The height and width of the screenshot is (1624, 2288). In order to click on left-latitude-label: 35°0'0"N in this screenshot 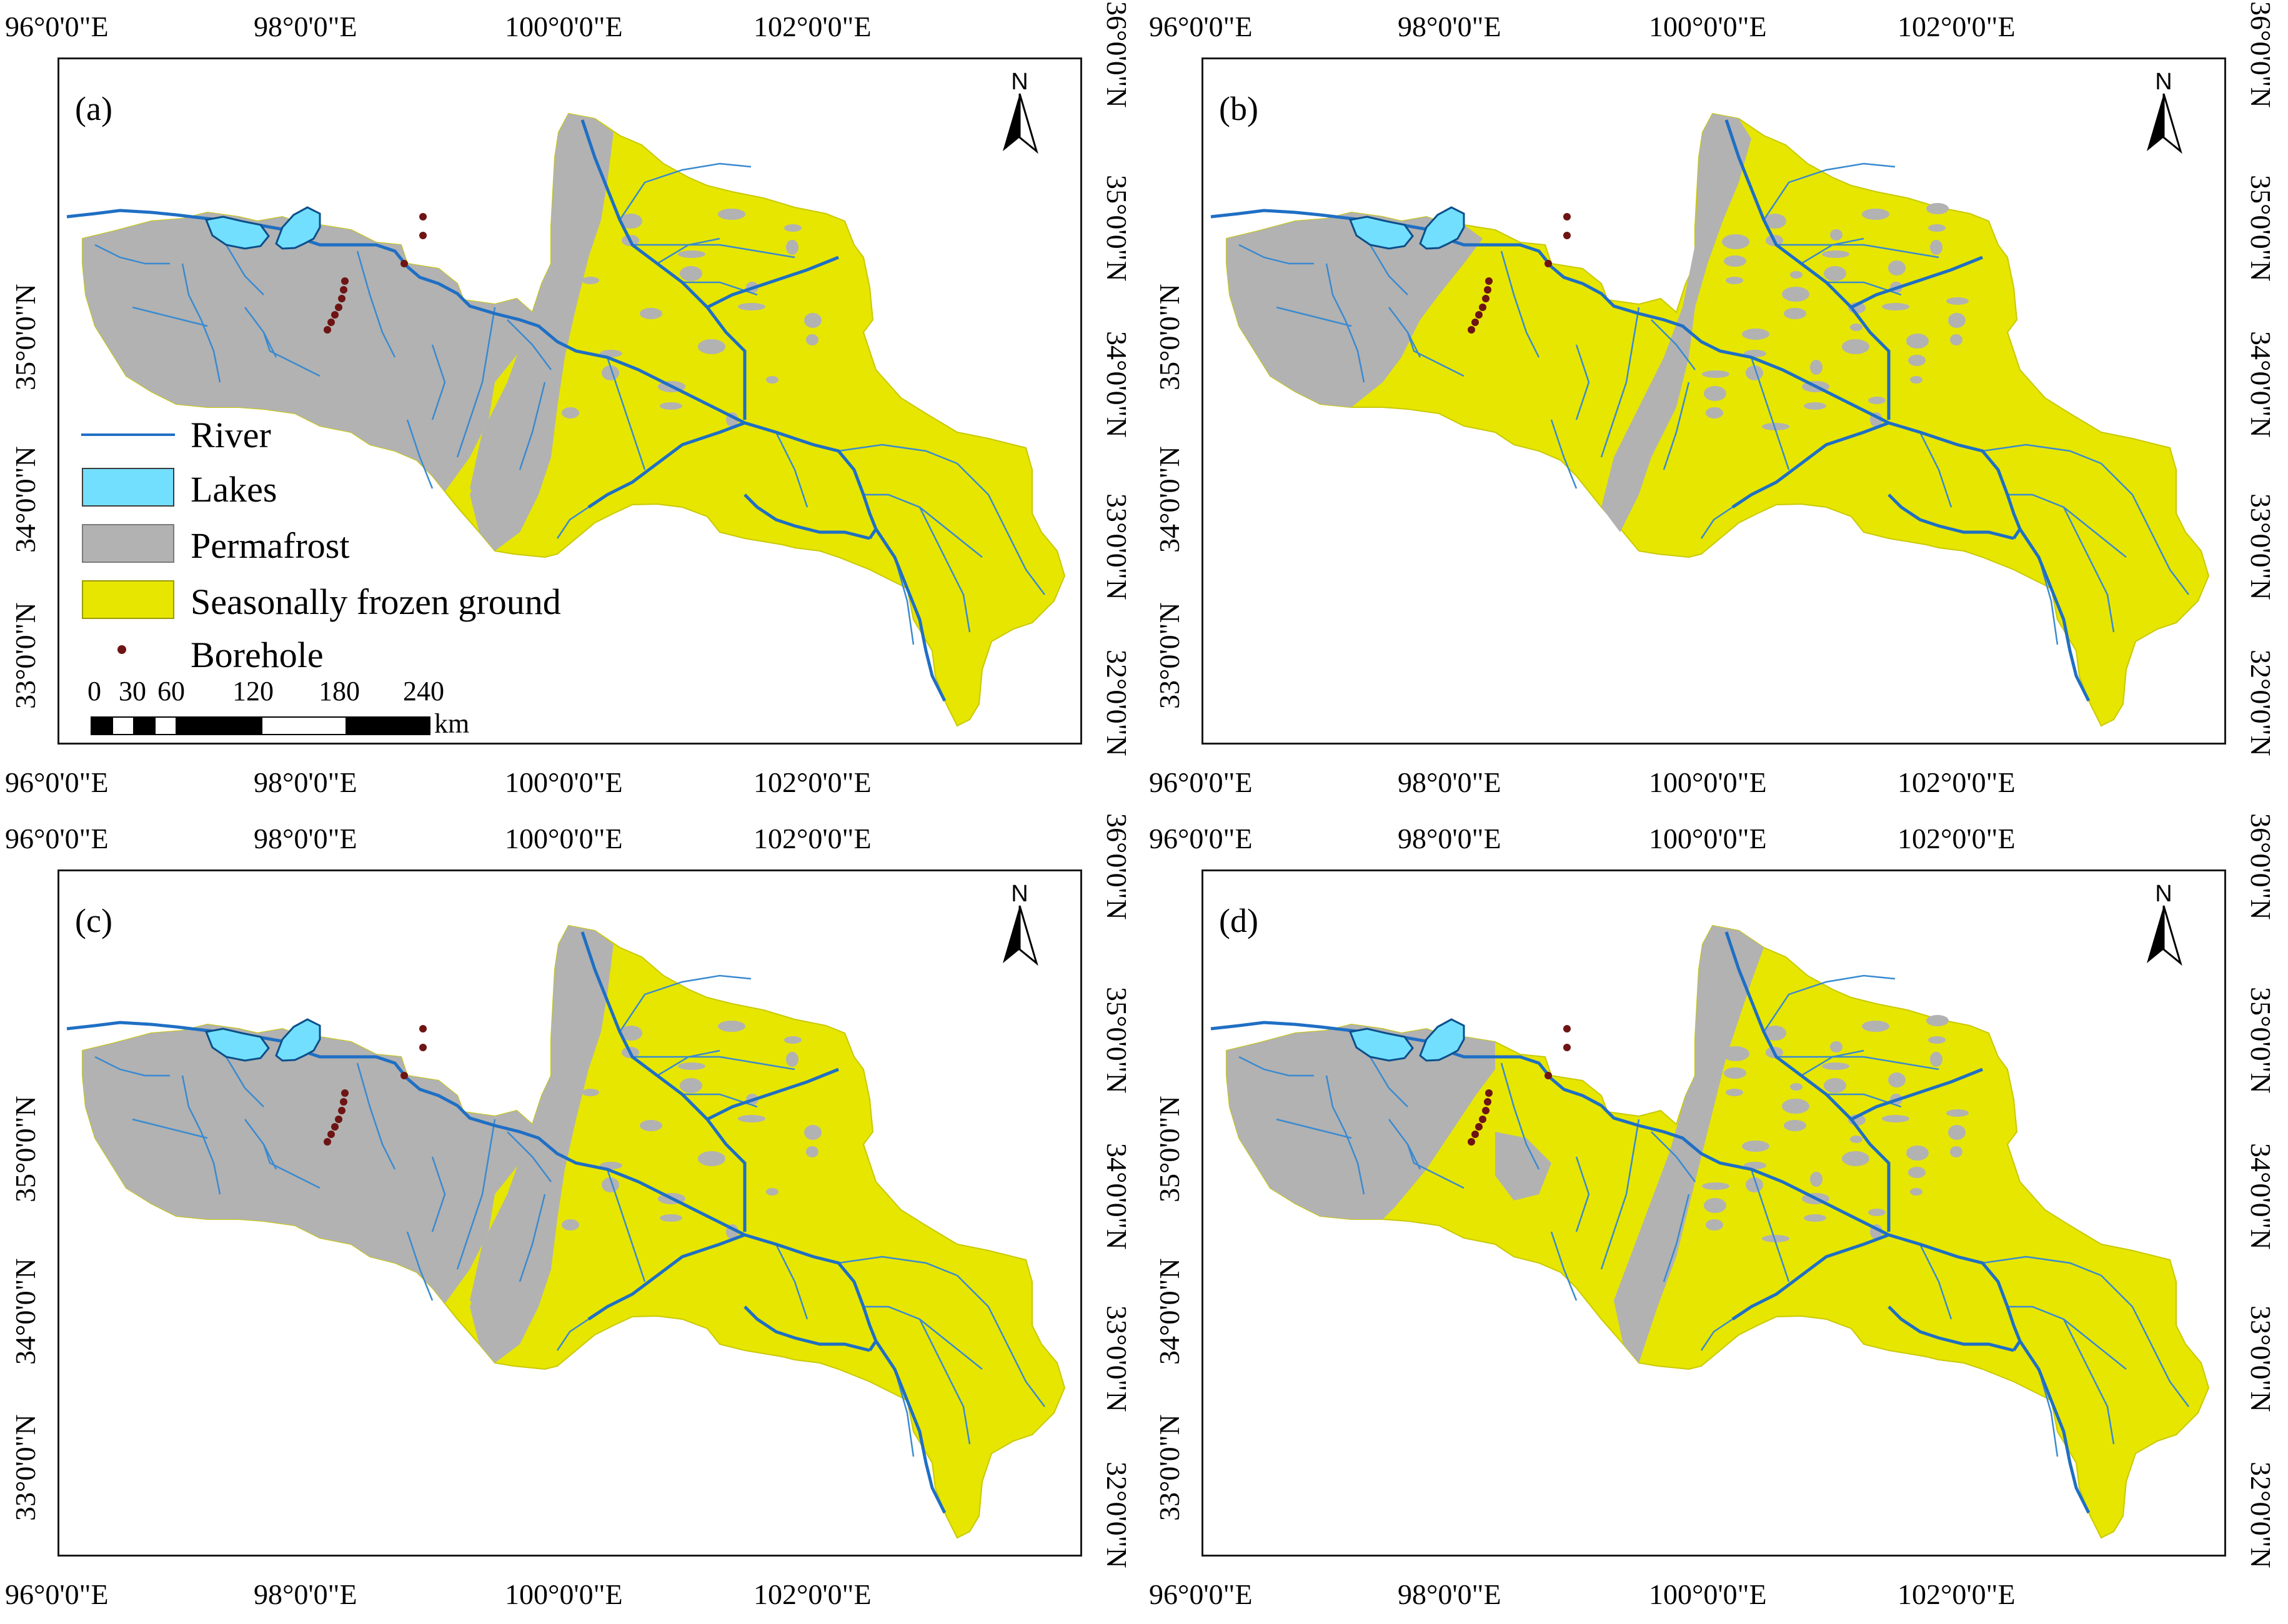, I will do `click(1169, 1149)`.